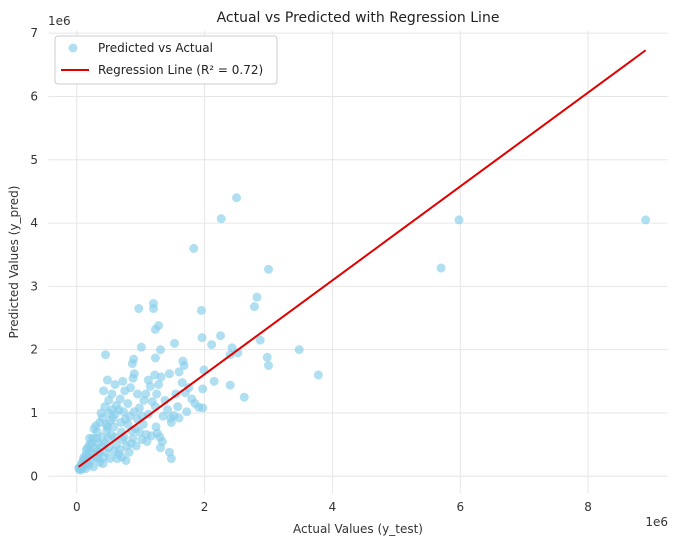  Describe the element at coordinates (460, 507) in the screenshot. I see `x-tick-label: 6` at that location.